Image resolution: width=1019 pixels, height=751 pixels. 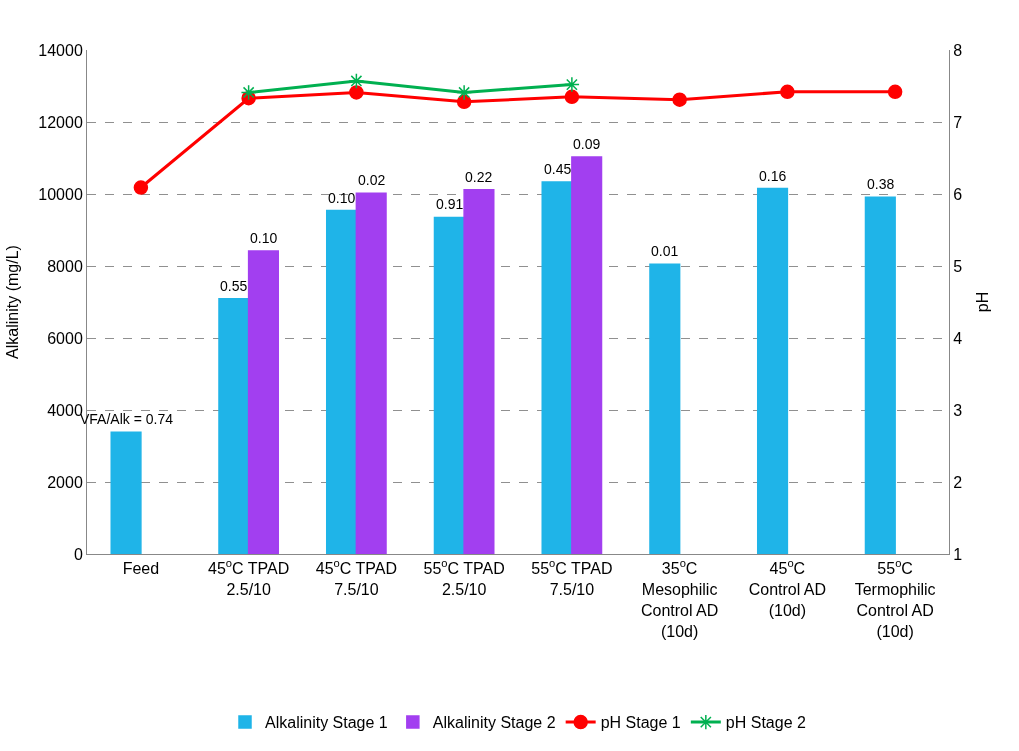 What do you see at coordinates (65, 338) in the screenshot?
I see `y-tick-label: 6000` at bounding box center [65, 338].